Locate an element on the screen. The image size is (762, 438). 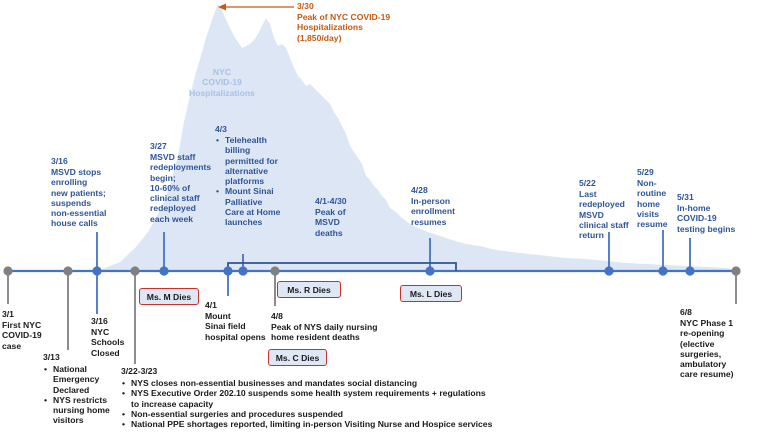
event-dots is located at coordinates (372, 271).